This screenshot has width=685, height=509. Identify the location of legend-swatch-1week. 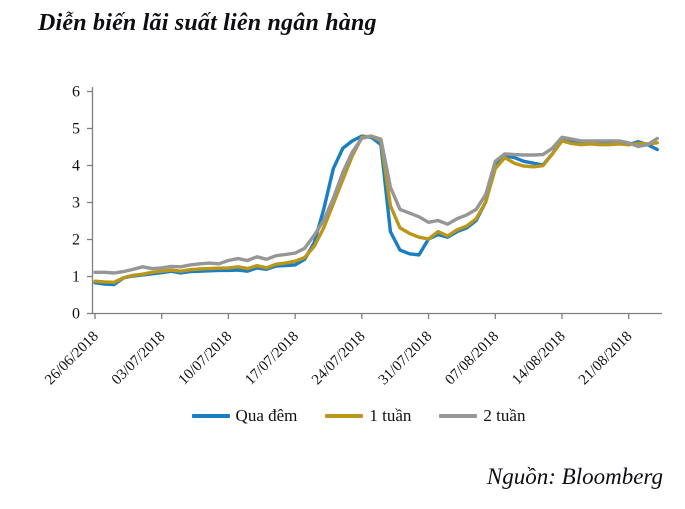
(344, 416).